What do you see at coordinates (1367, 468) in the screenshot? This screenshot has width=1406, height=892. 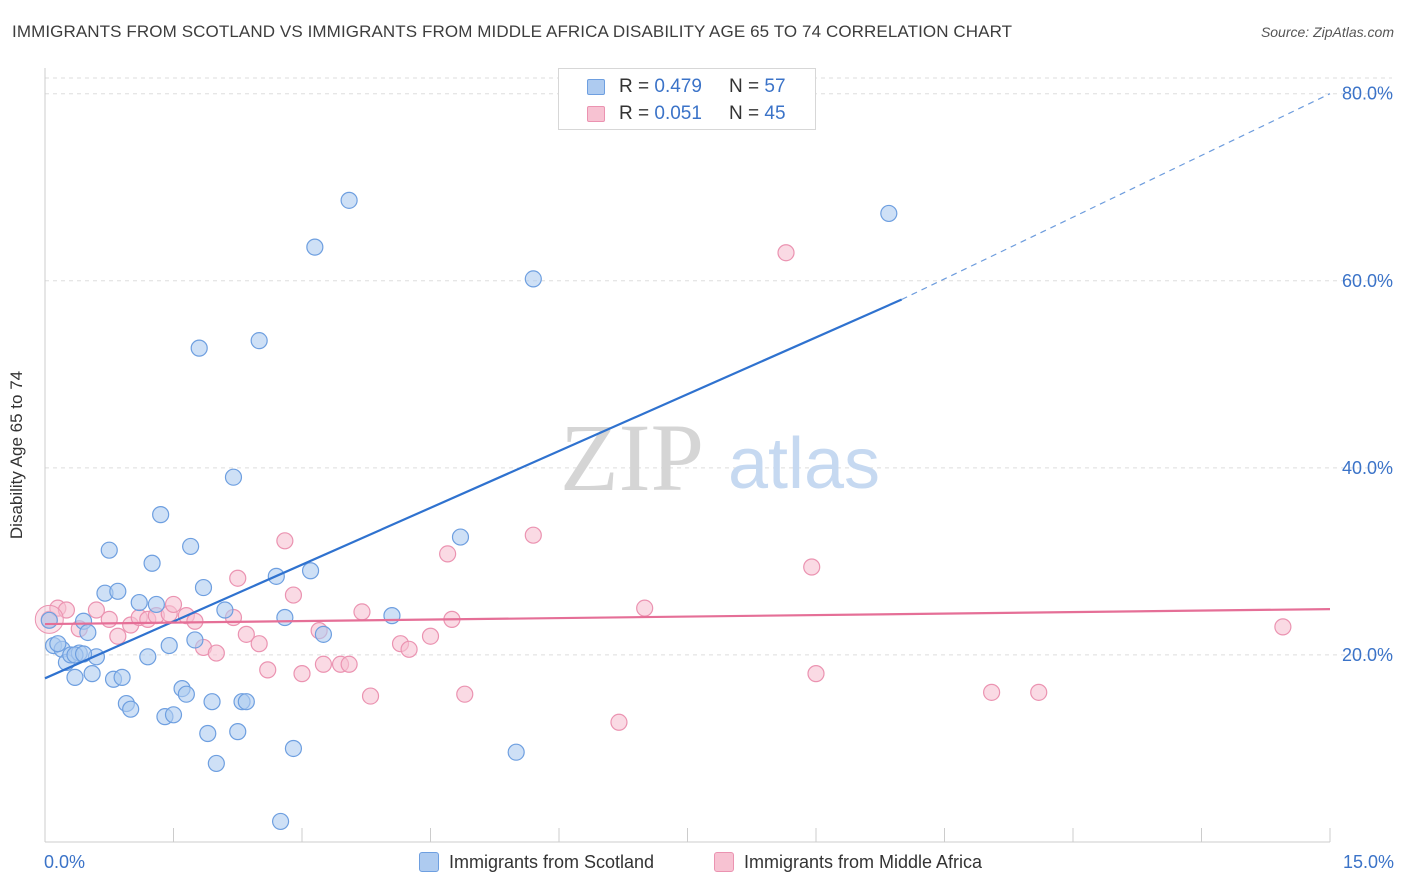 I see `y-tick-label: 40.0%` at bounding box center [1367, 468].